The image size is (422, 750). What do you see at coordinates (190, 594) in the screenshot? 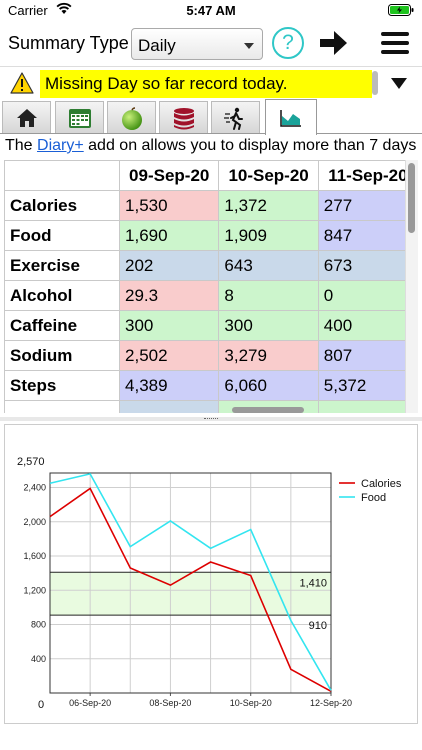
I see `target-band` at bounding box center [190, 594].